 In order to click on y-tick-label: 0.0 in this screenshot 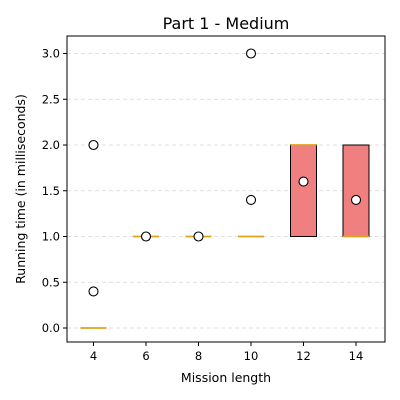, I will do `click(51, 328)`.